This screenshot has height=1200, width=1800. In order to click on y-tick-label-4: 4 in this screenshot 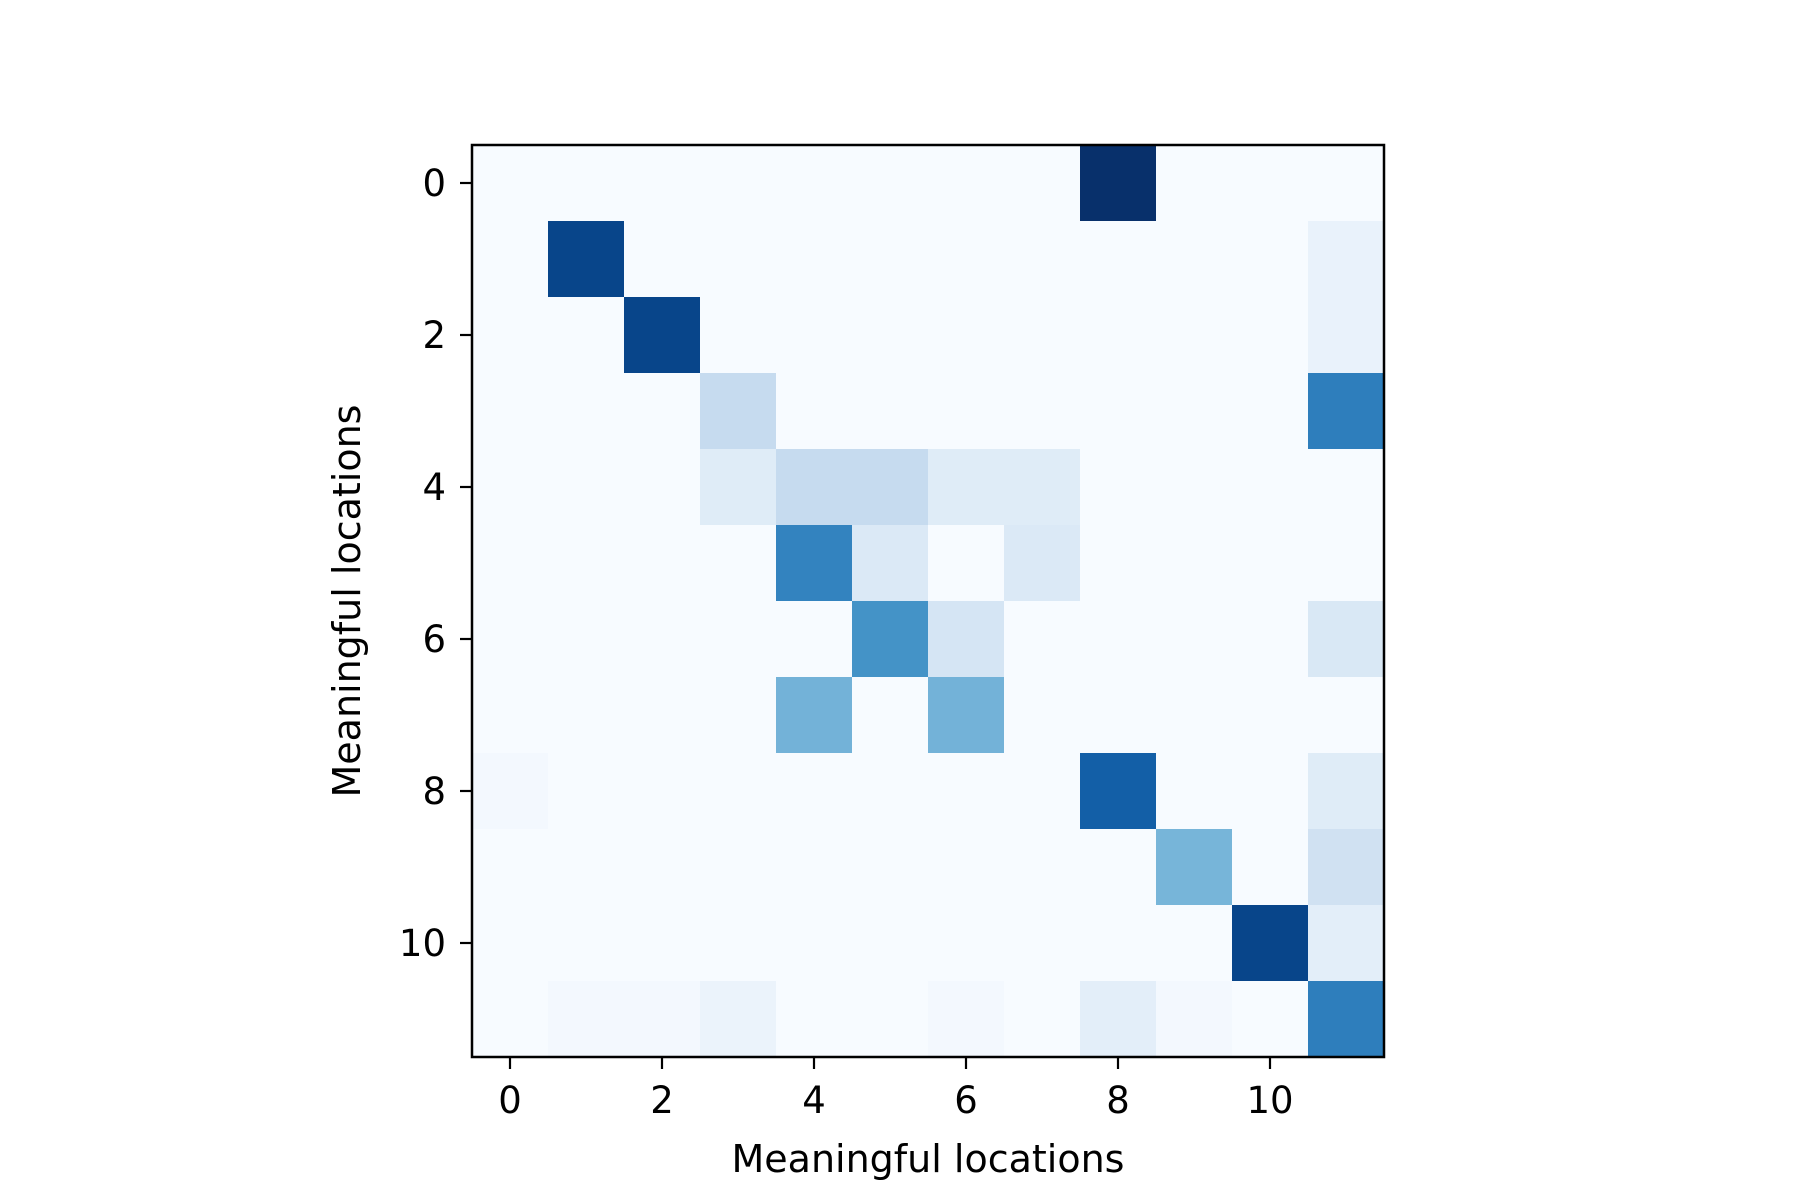, I will do `click(434, 487)`.